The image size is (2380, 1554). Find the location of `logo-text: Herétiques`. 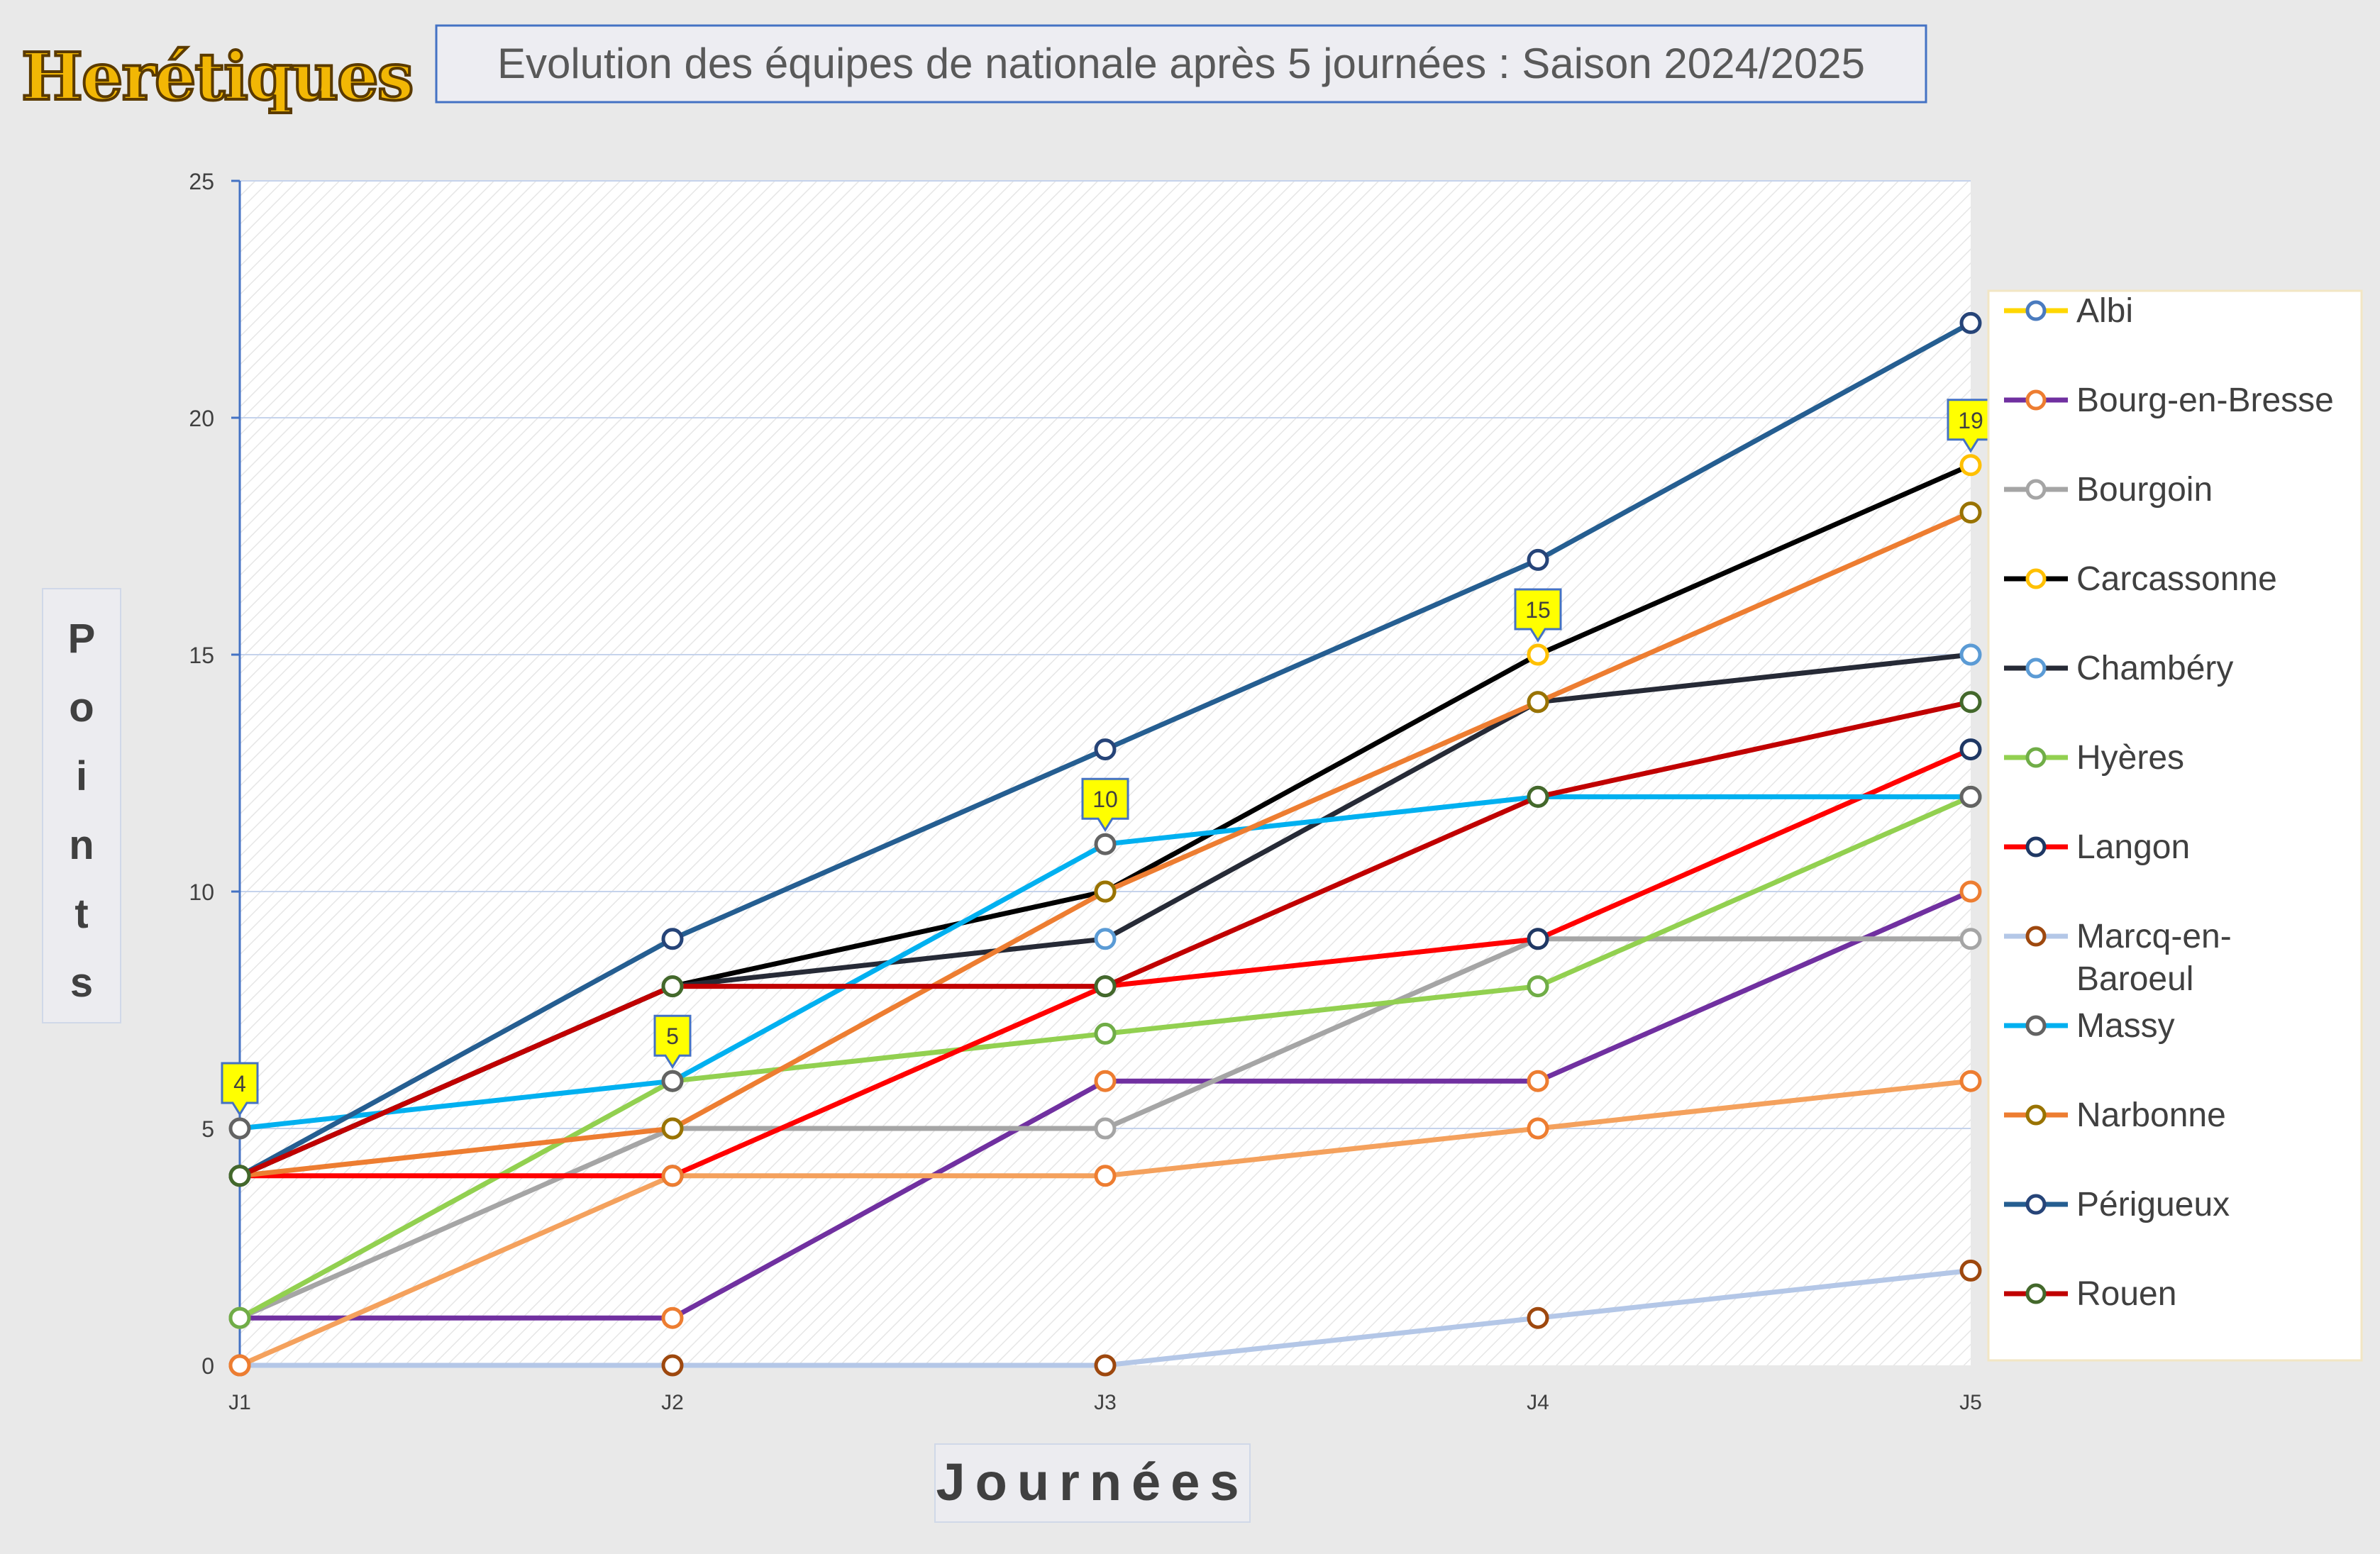

logo-text: Herétiques is located at coordinates (217, 76).